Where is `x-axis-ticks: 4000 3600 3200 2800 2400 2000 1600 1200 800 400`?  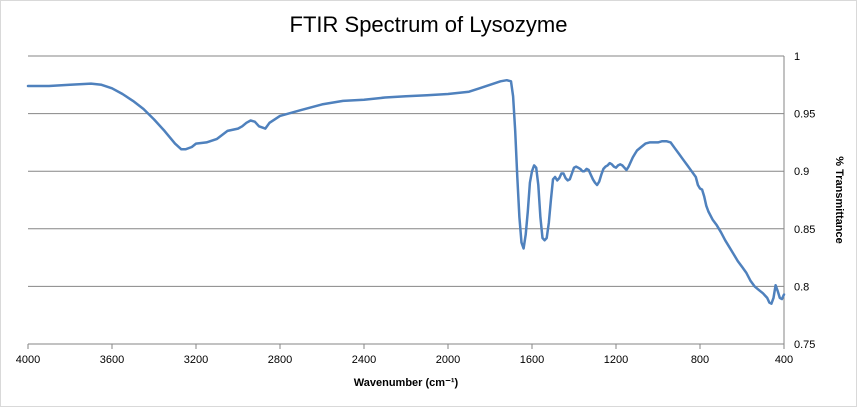 x-axis-ticks: 4000 3600 3200 2800 2400 2000 1600 1200 800 400 is located at coordinates (404, 355).